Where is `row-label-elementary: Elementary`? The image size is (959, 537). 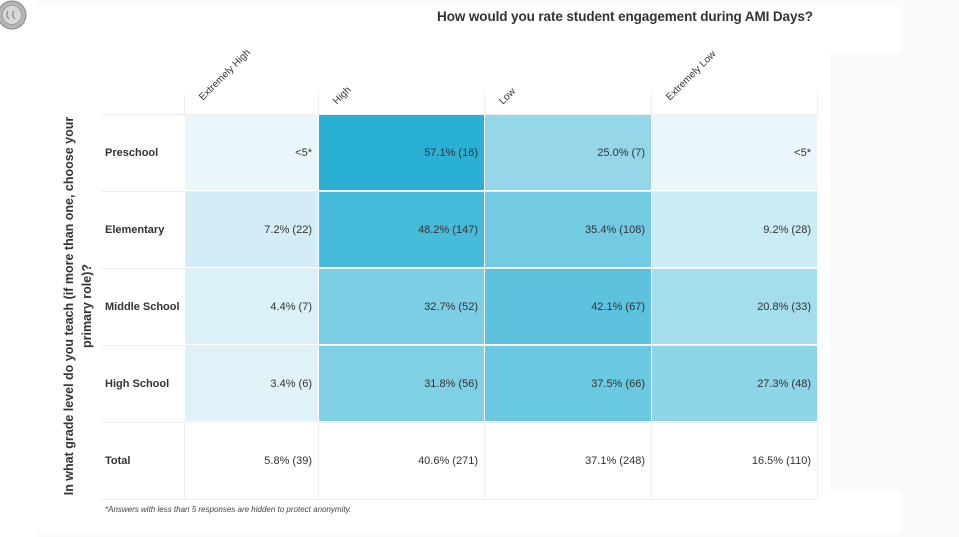 row-label-elementary: Elementary is located at coordinates (135, 230).